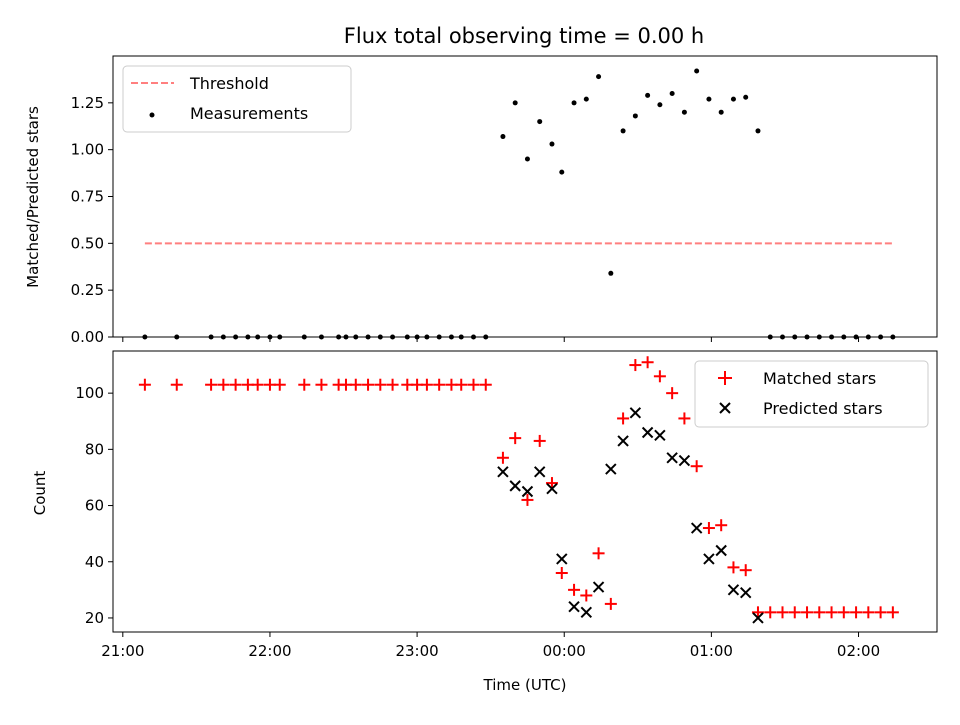 This screenshot has width=960, height=725. I want to click on bottom-panel-ytick-label: 40, so click(94, 562).